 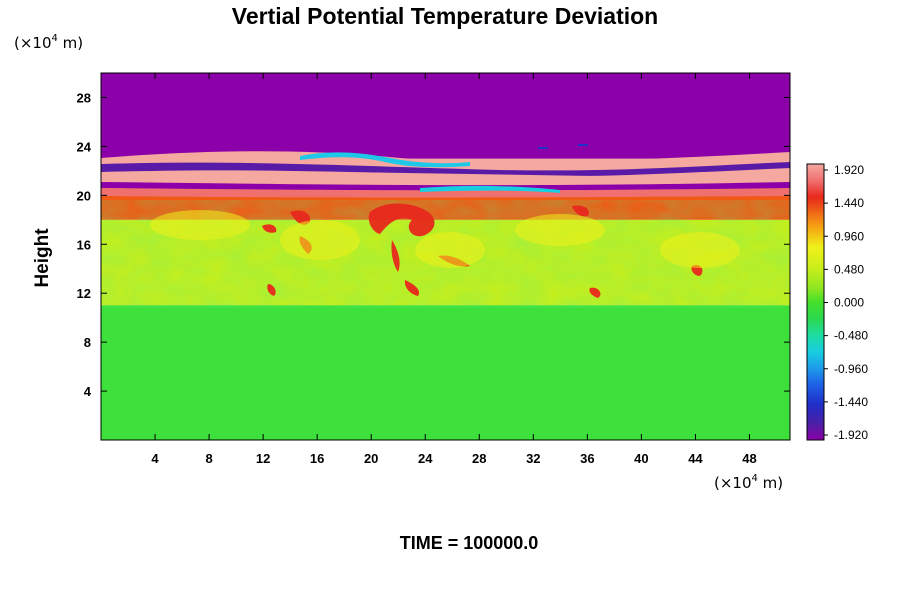 What do you see at coordinates (445, 16) in the screenshot?
I see `chart-title: Vertial Potential Temperature Deviation` at bounding box center [445, 16].